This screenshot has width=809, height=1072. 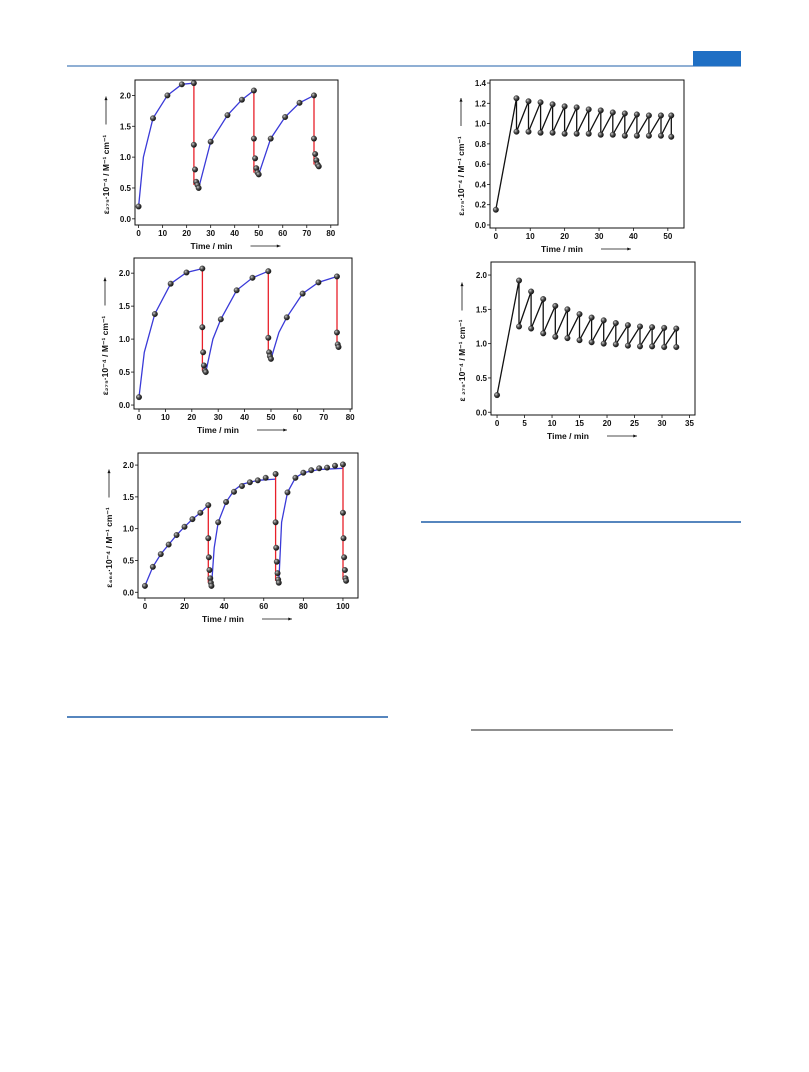 I want to click on x-tick-label: 80, so click(x=330, y=233).